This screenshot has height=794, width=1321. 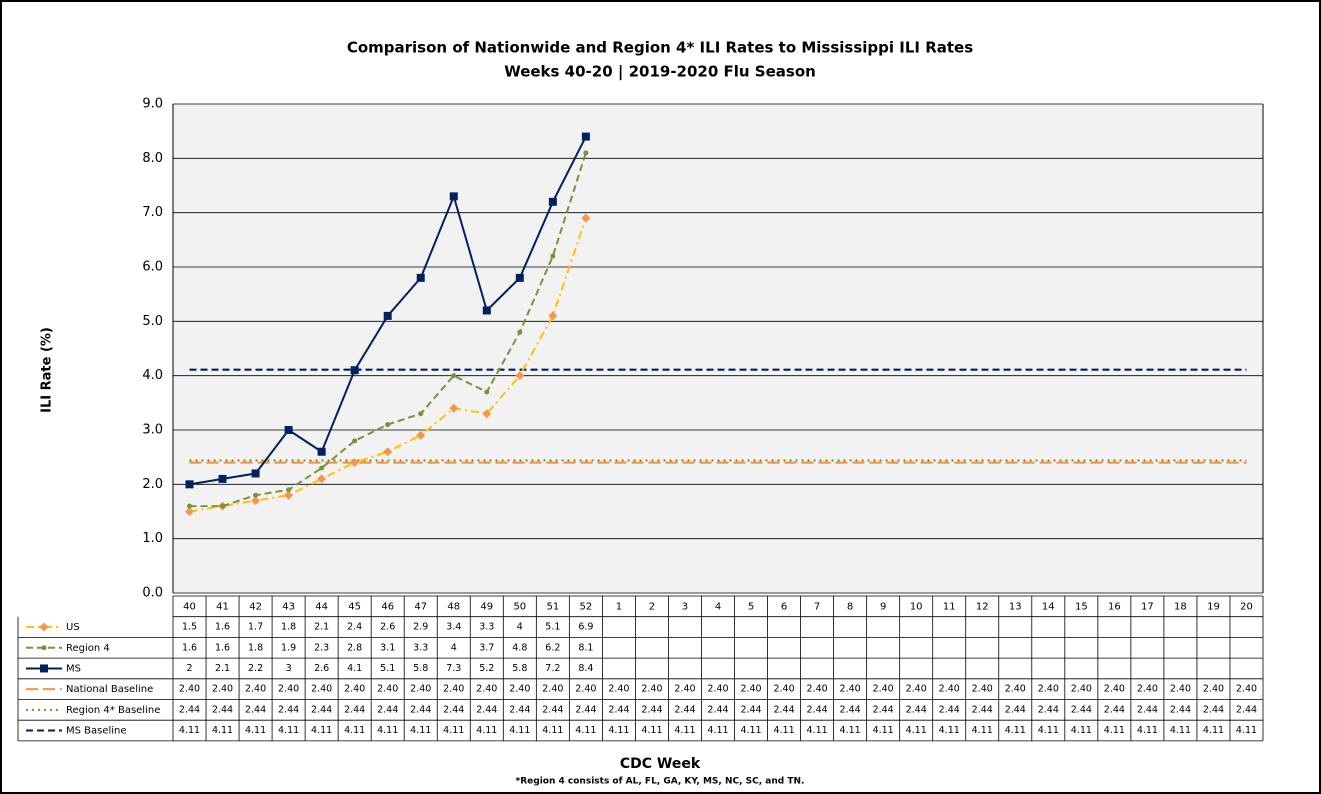 I want to click on table-value: 2.3, so click(x=321, y=647).